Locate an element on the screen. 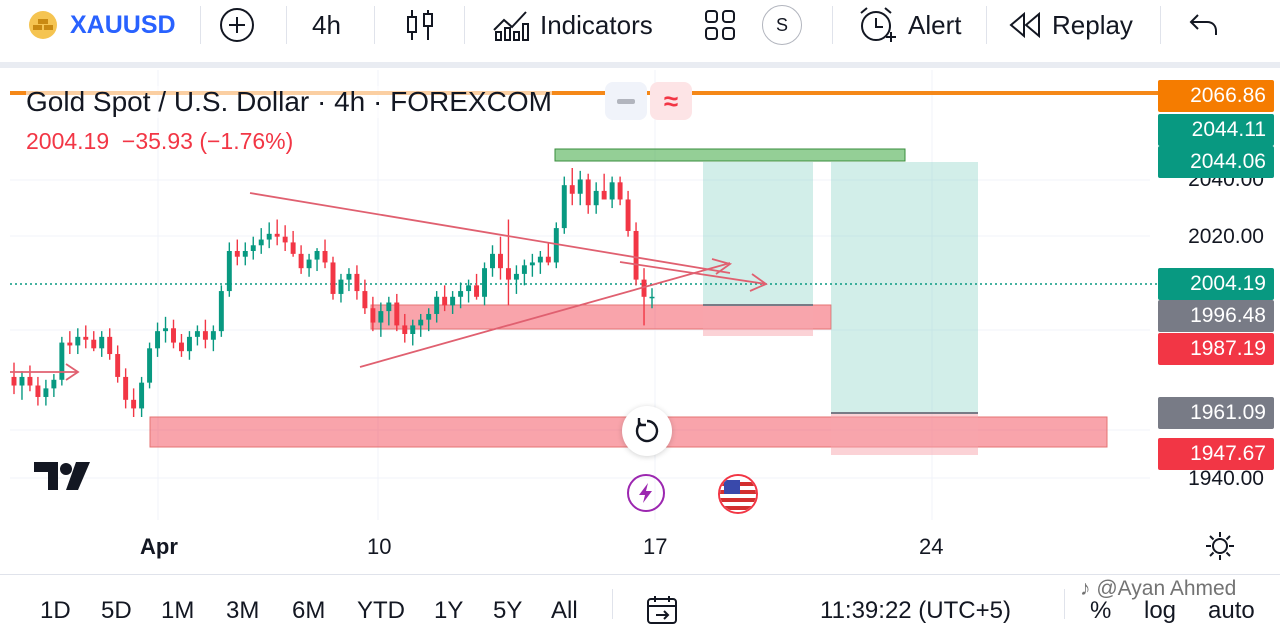  range-3m: 3M is located at coordinates (243, 610).